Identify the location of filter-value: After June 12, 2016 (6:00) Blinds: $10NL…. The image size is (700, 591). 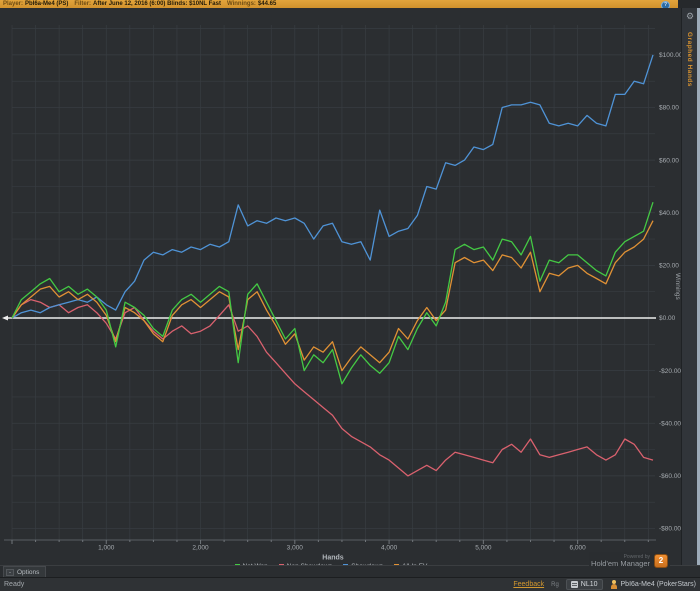
(157, 4).